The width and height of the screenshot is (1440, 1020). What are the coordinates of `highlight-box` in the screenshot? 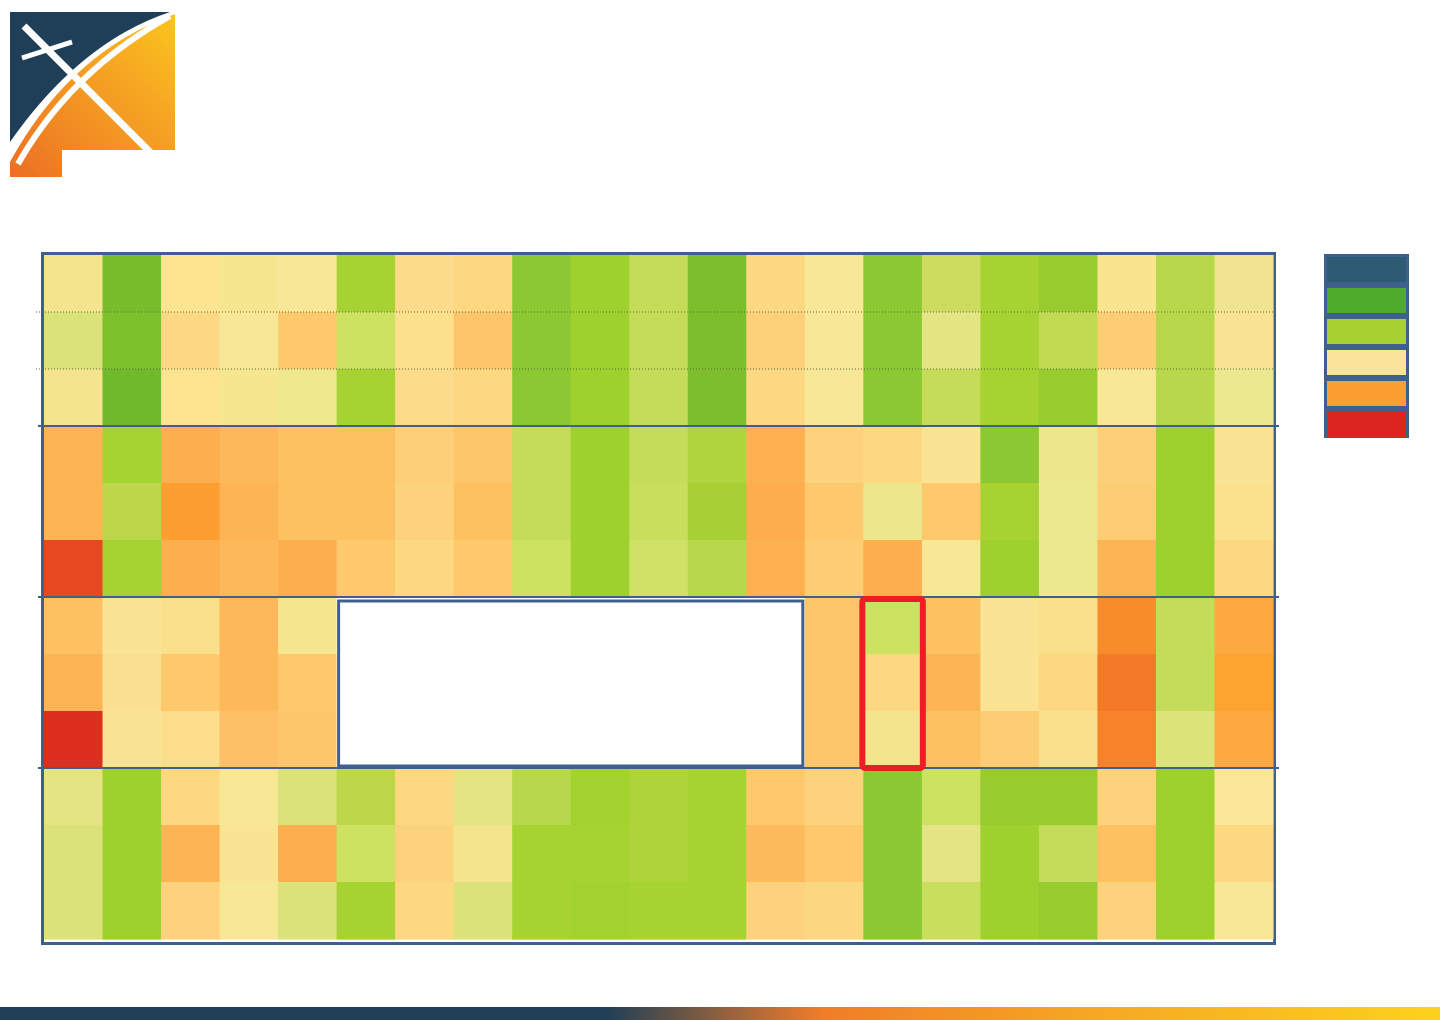 It's located at (892, 683).